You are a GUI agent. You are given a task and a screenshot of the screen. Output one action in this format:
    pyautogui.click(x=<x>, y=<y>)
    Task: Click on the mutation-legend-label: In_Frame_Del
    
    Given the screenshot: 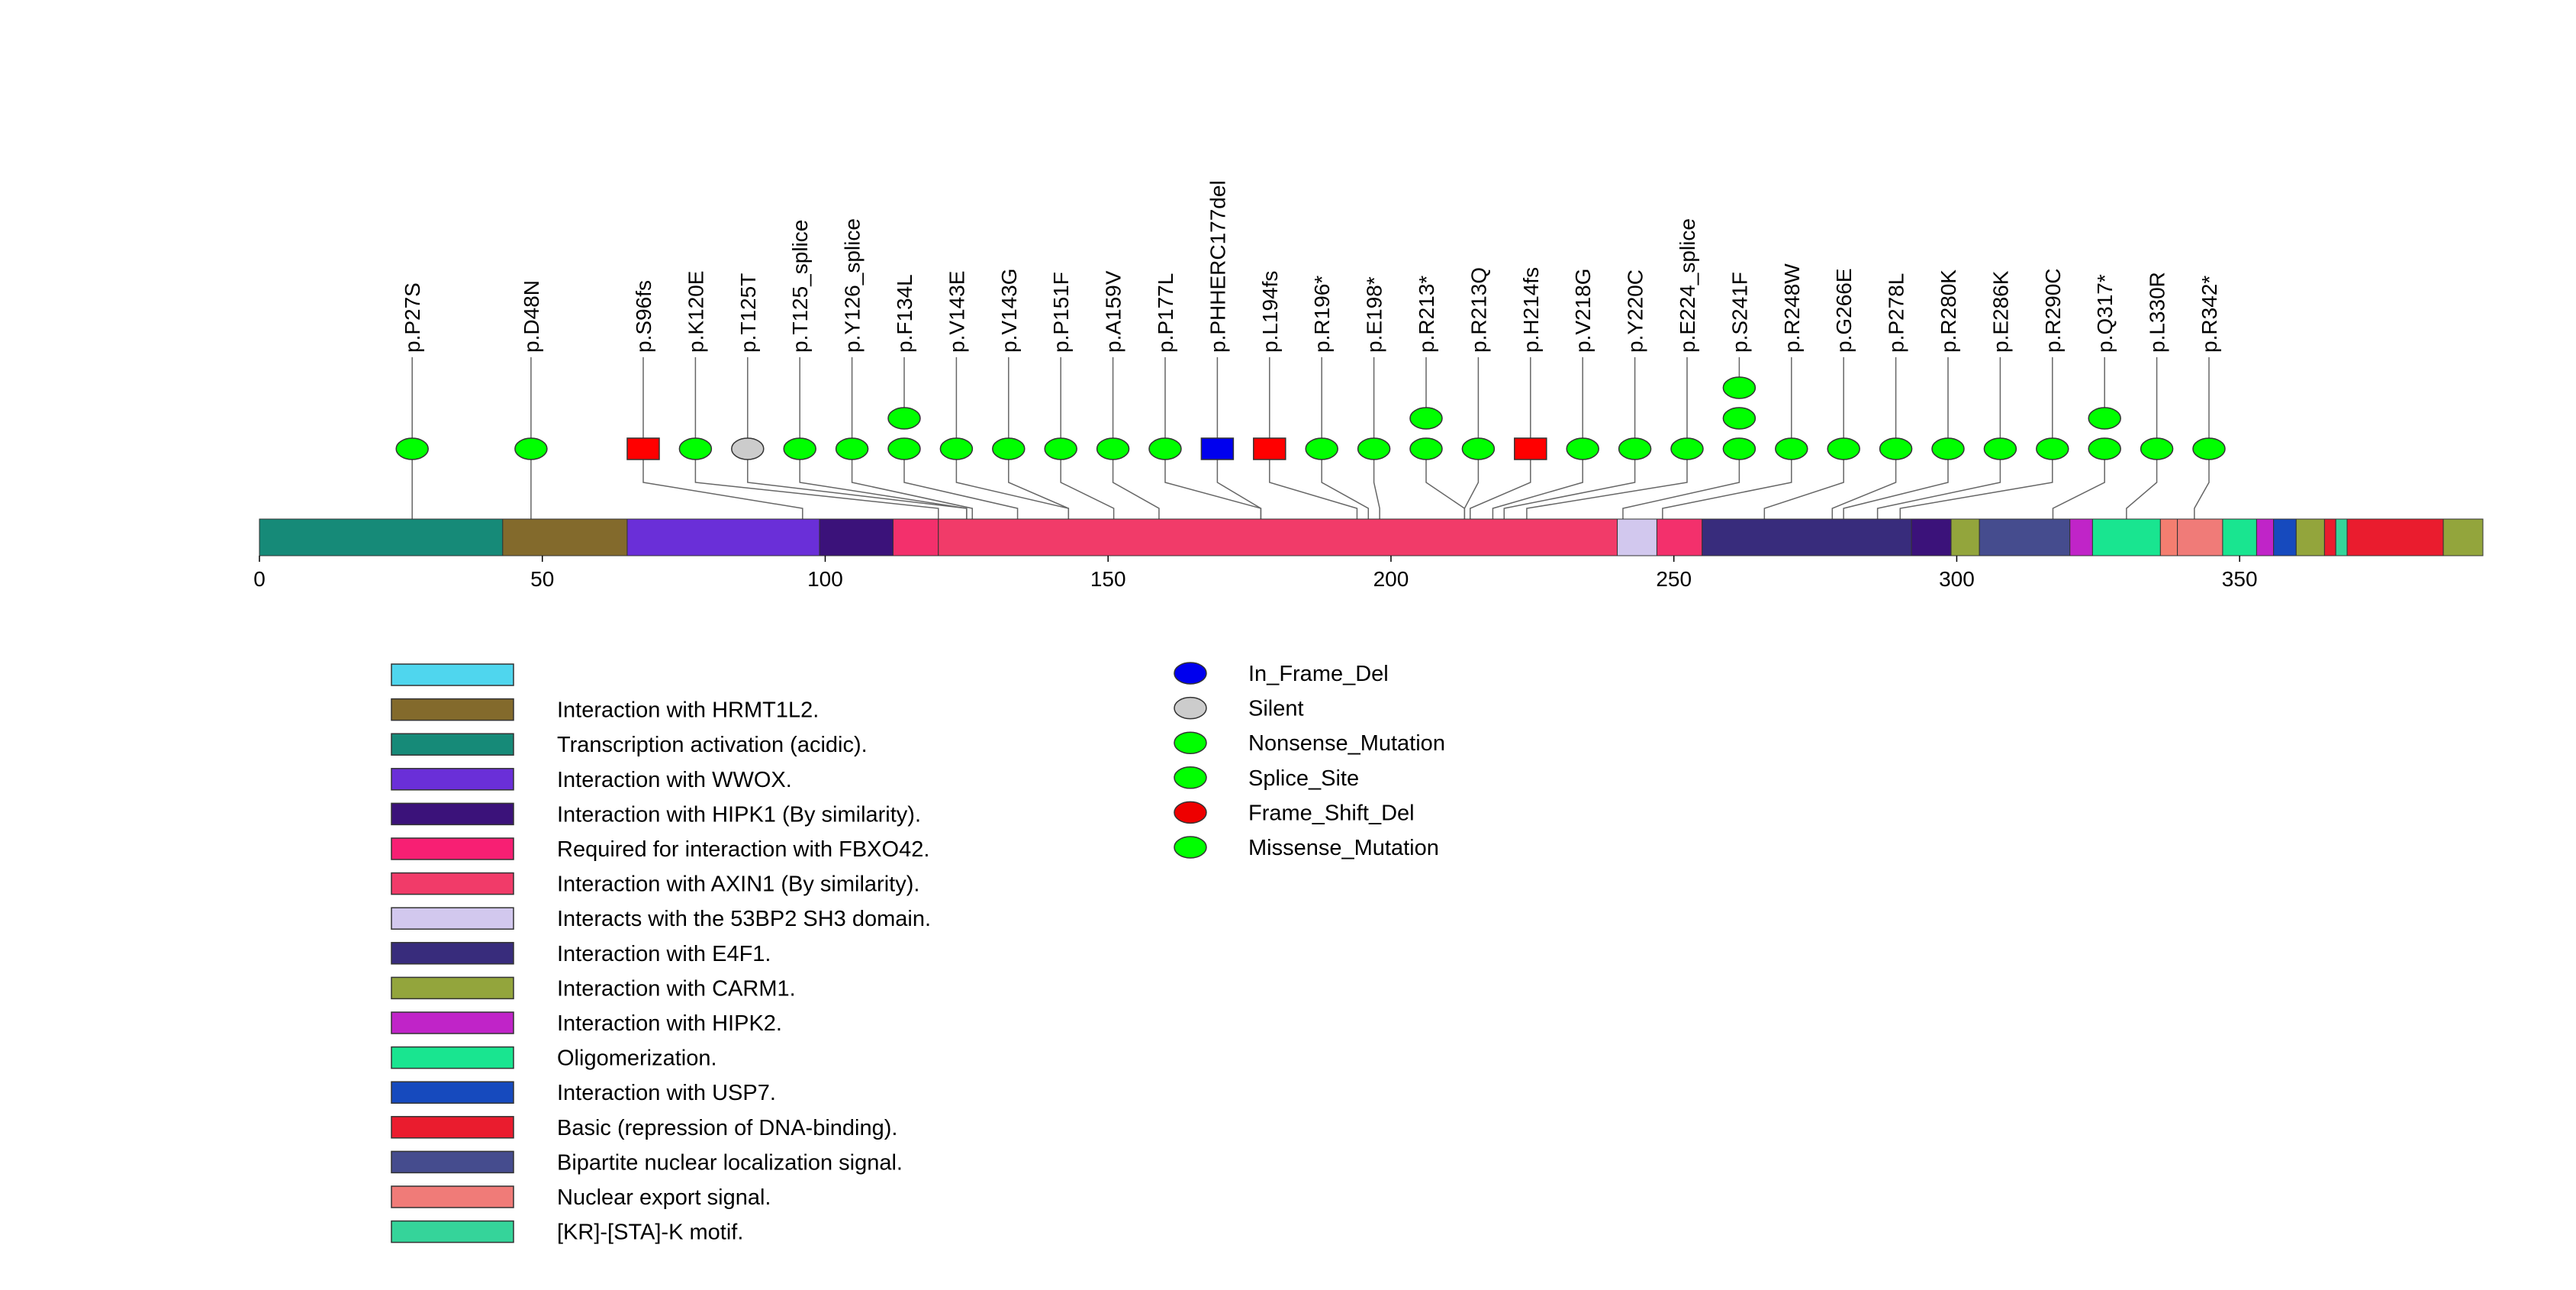 What is the action you would take?
    pyautogui.click(x=1318, y=674)
    